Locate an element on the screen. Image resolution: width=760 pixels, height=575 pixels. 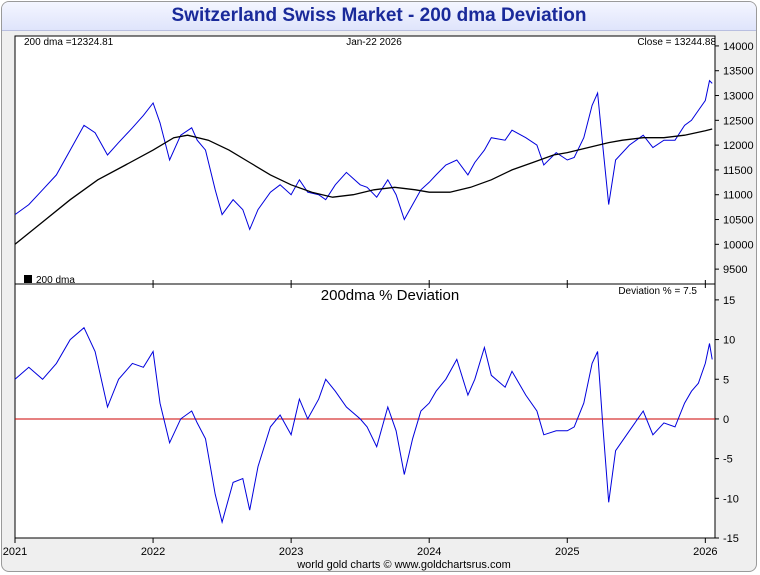
x-tick-label: 2022 is located at coordinates (153, 552).